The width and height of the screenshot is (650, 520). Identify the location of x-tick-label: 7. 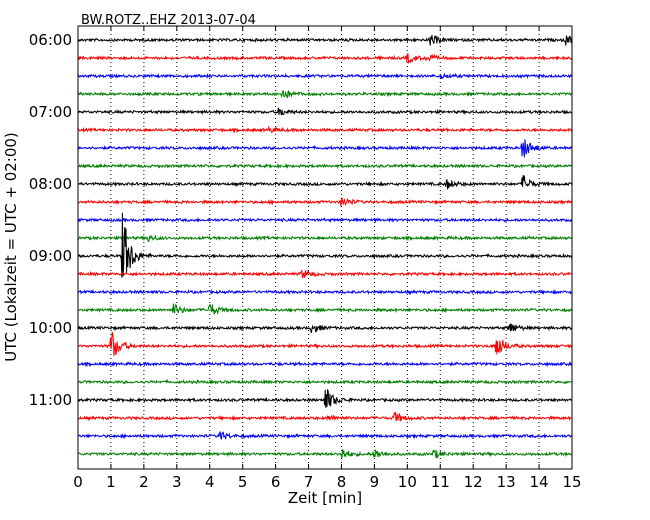
(309, 482).